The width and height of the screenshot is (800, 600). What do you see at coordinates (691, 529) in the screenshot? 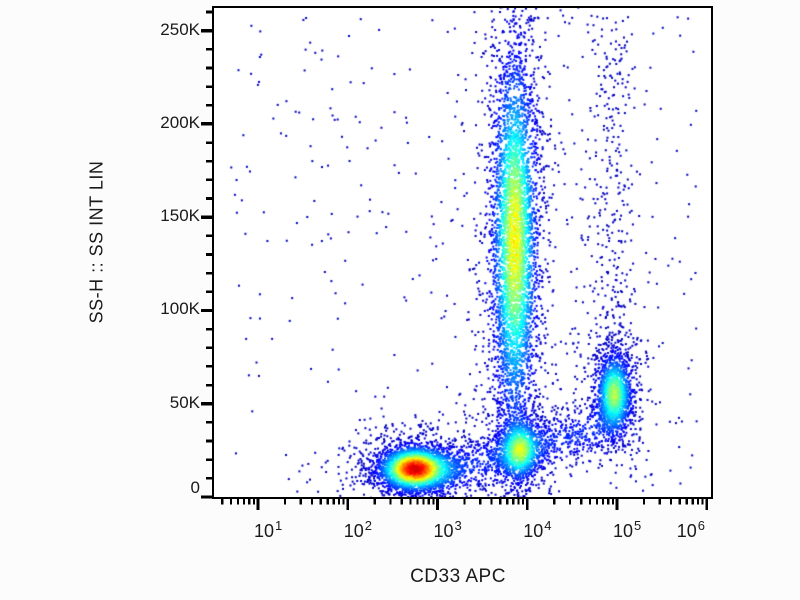
I see `x-tick-label-1e6: 10⁶` at bounding box center [691, 529].